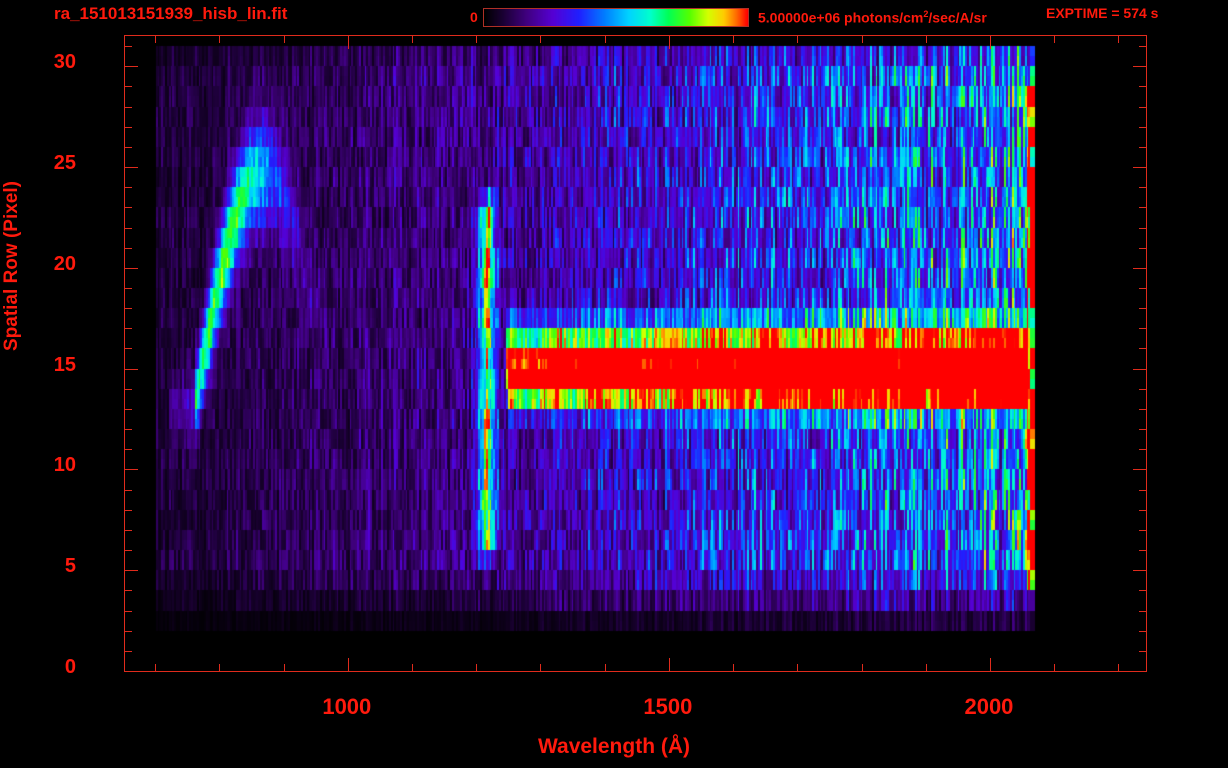  I want to click on figure-file-title: ra_151013151939_hisb_lin.fit, so click(171, 13).